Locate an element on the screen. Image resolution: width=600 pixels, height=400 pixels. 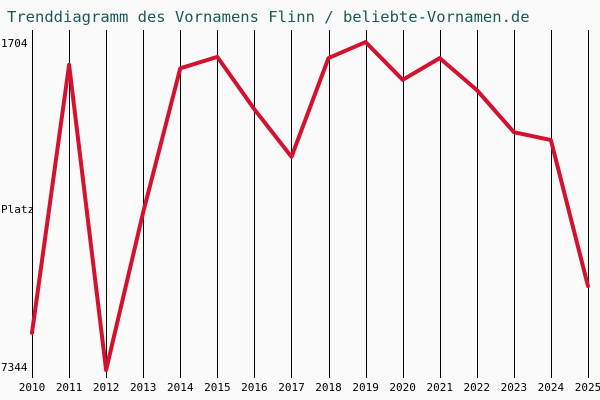
x-tick-2018: 2018 is located at coordinates (328, 387).